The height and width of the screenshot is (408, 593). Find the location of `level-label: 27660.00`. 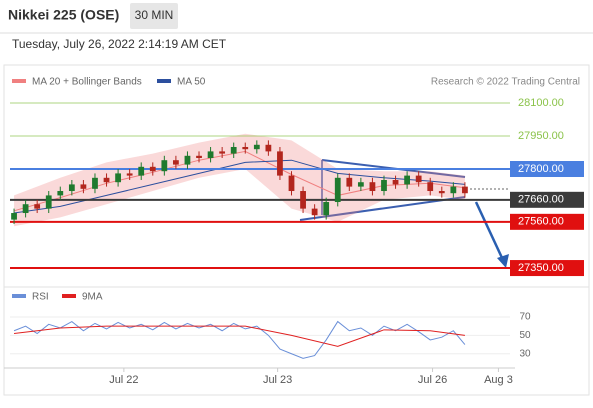

level-label: 27660.00 is located at coordinates (541, 200).